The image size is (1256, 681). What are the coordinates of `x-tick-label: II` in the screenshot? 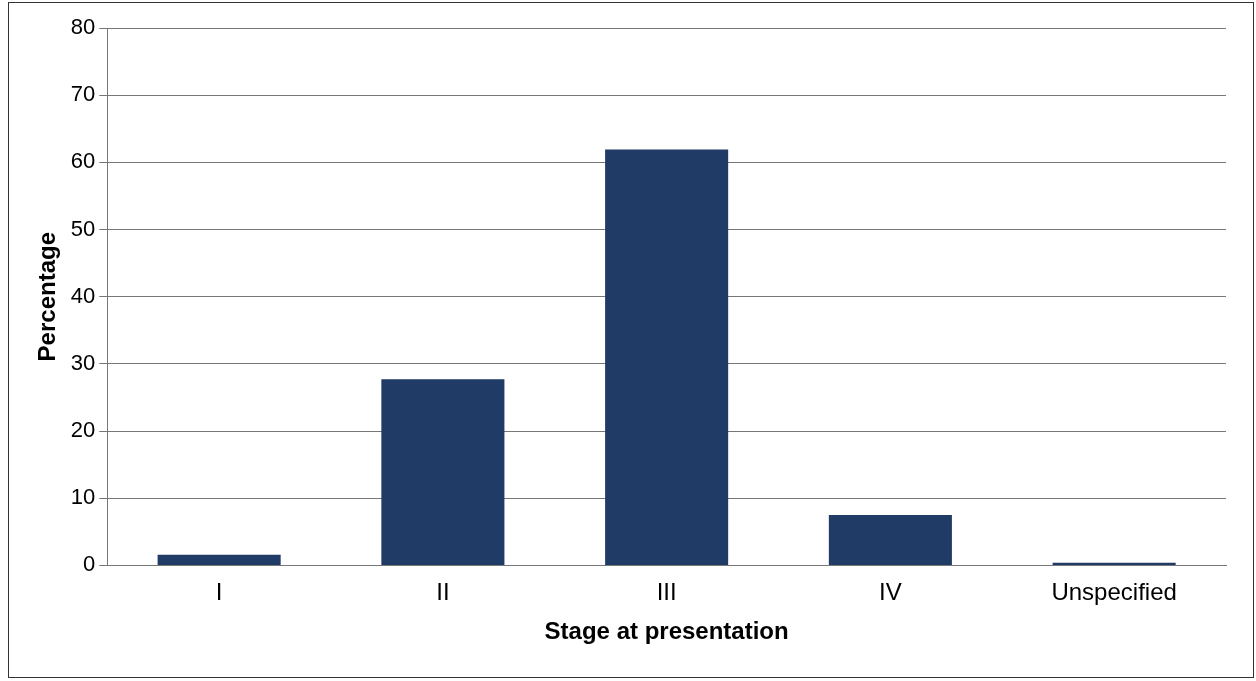 It's located at (443, 592).